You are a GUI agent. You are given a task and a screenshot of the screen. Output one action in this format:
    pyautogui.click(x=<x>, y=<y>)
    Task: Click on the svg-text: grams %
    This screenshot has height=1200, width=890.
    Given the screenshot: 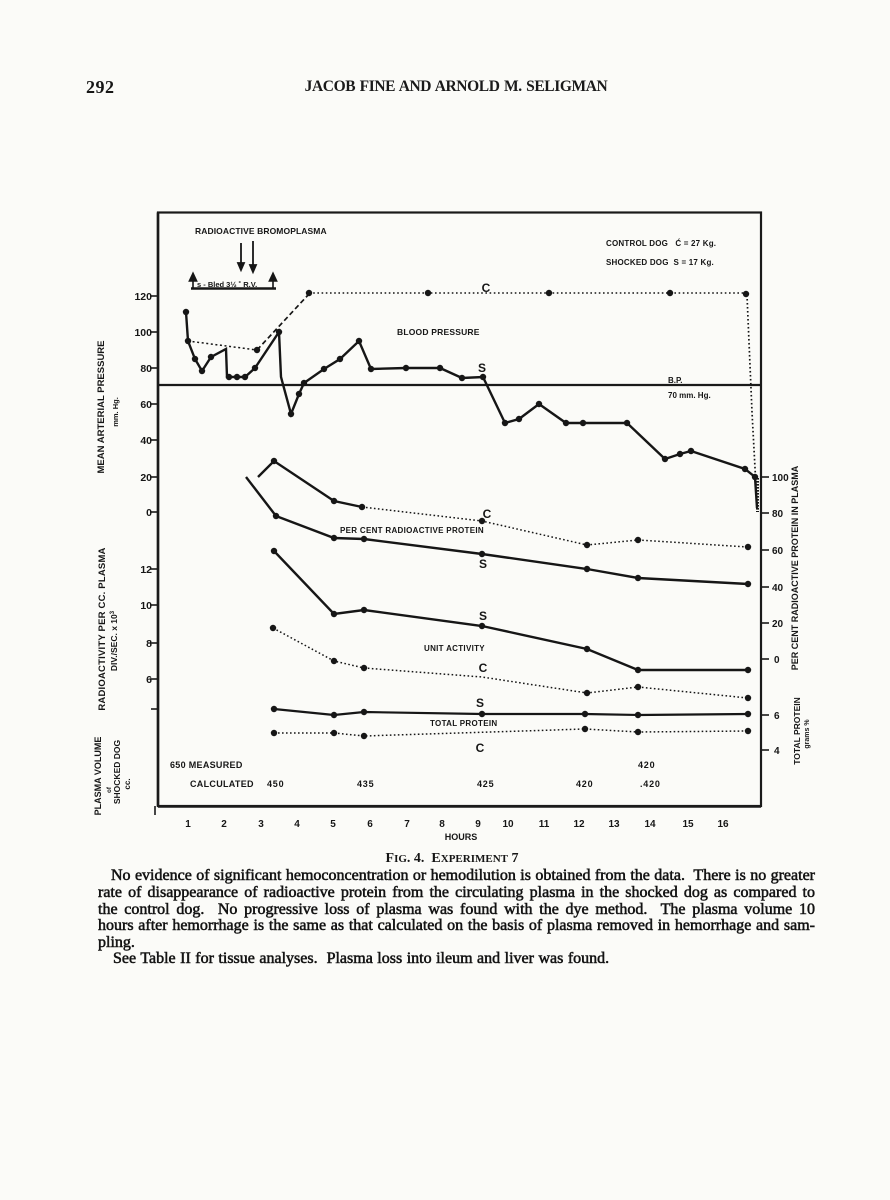 What is the action you would take?
    pyautogui.click(x=807, y=734)
    